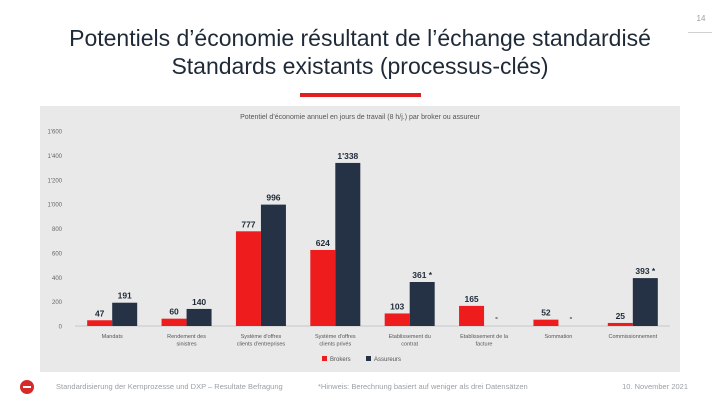 The width and height of the screenshot is (720, 405). I want to click on data-label: 191, so click(125, 296).